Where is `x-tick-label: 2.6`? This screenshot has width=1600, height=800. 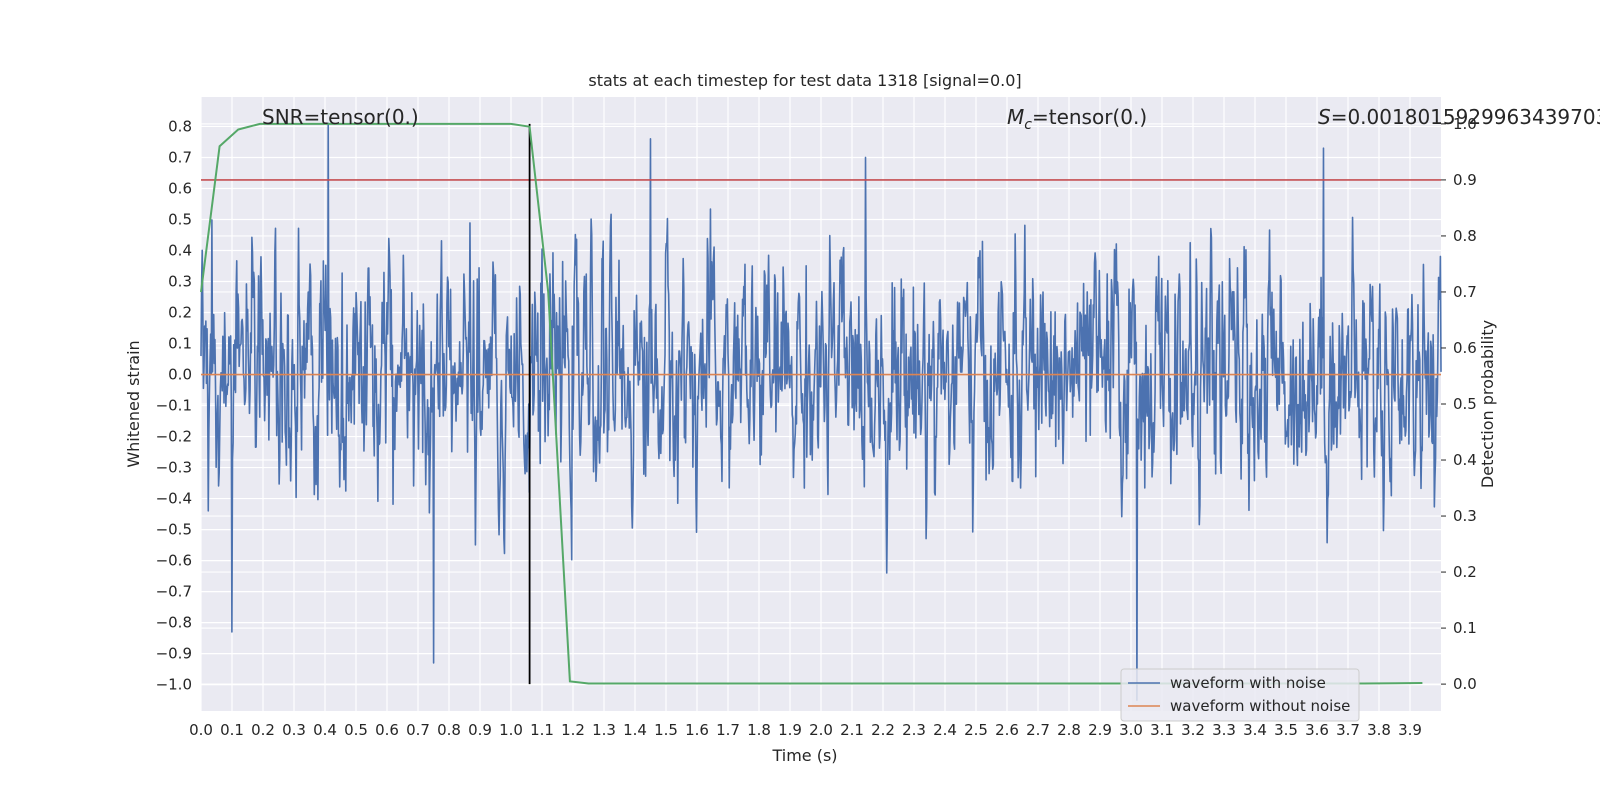
x-tick-label: 2.6 is located at coordinates (1007, 730).